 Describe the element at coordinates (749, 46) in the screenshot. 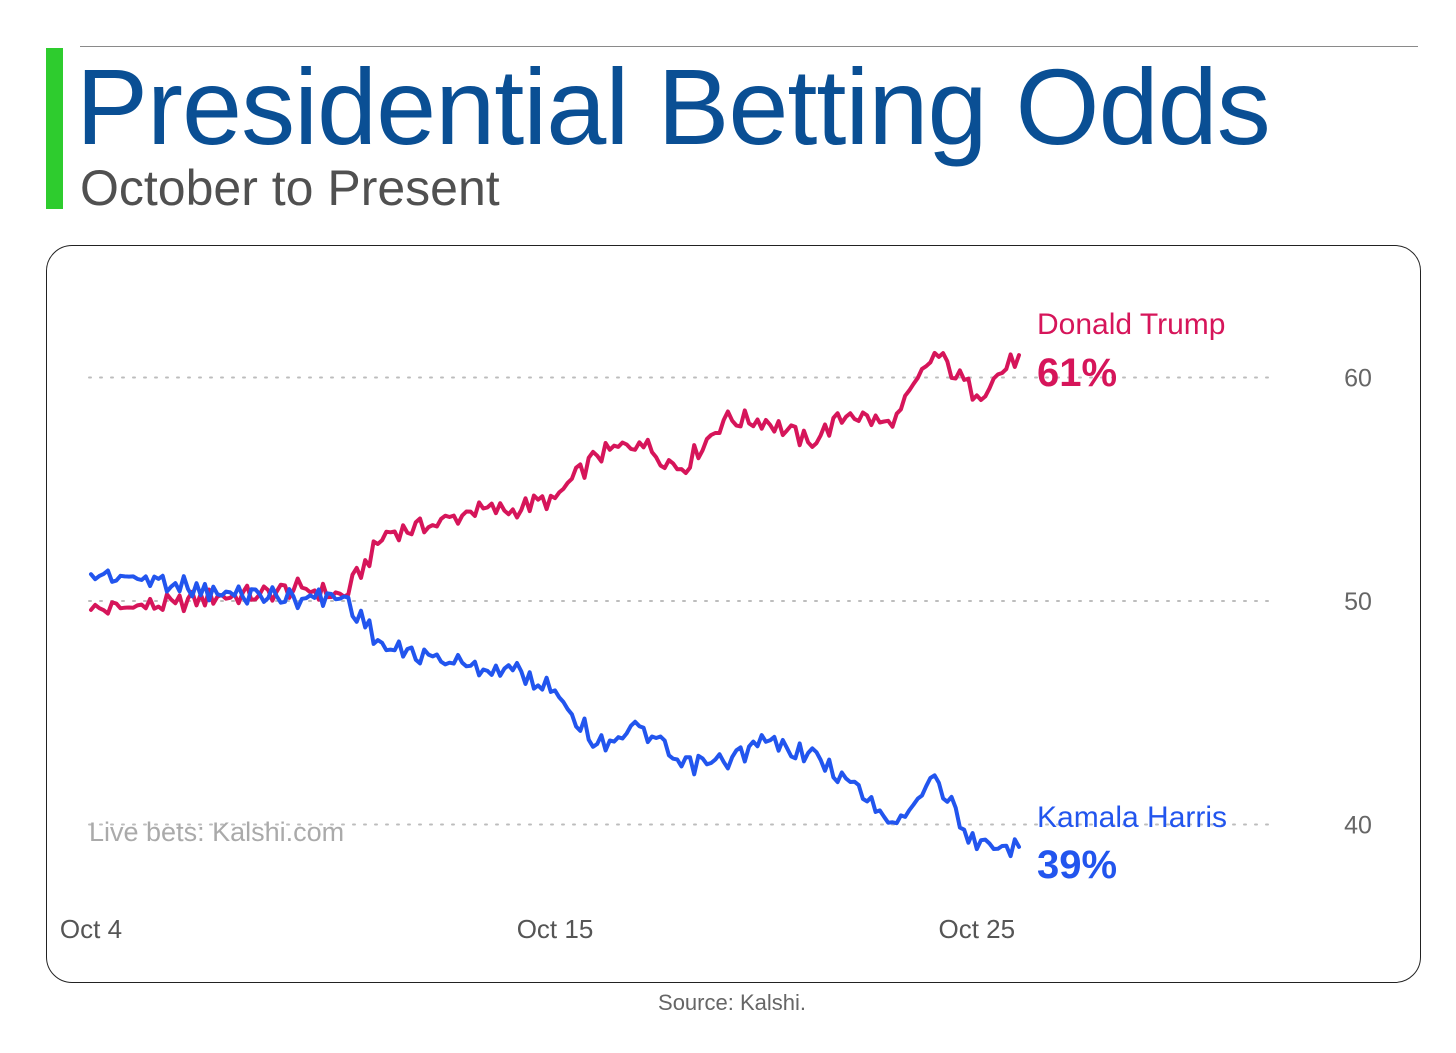

I see `top-rule` at that location.